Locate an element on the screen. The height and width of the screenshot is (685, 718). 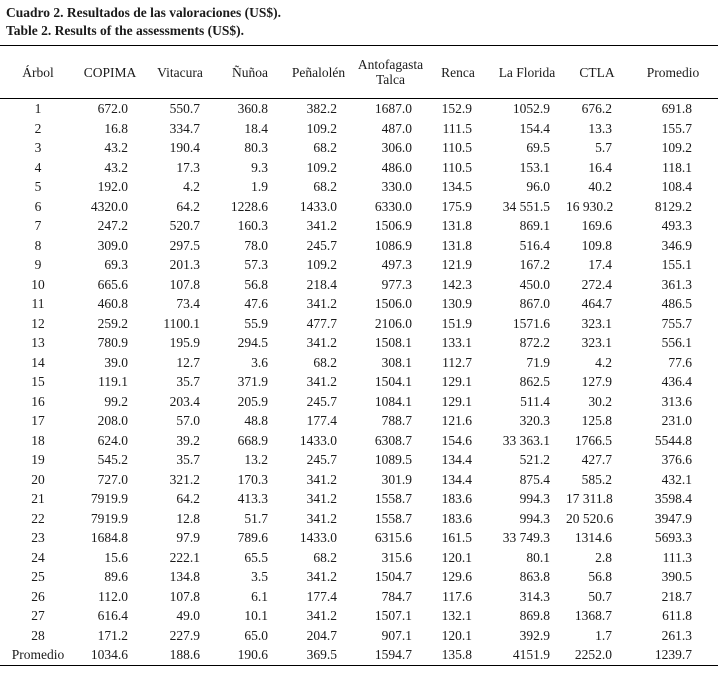
value-cell: 125.8 is located at coordinates (596, 420).